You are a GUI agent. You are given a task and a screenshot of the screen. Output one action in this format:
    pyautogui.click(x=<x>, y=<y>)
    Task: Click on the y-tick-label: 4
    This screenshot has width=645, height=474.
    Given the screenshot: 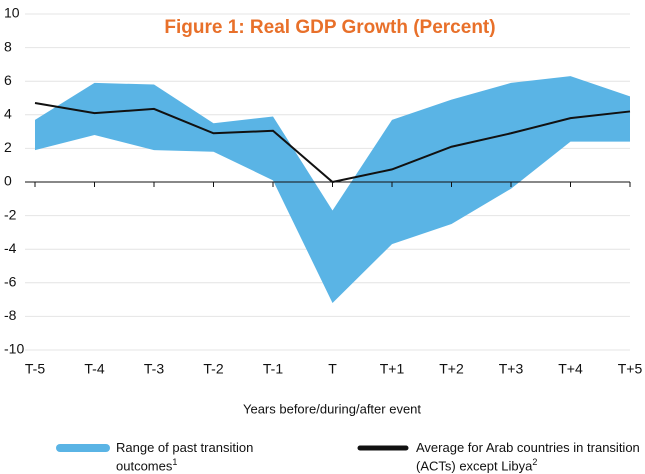 What is the action you would take?
    pyautogui.click(x=8, y=114)
    